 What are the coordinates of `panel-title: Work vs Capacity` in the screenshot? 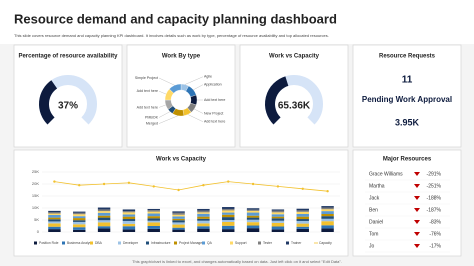 It's located at (294, 57).